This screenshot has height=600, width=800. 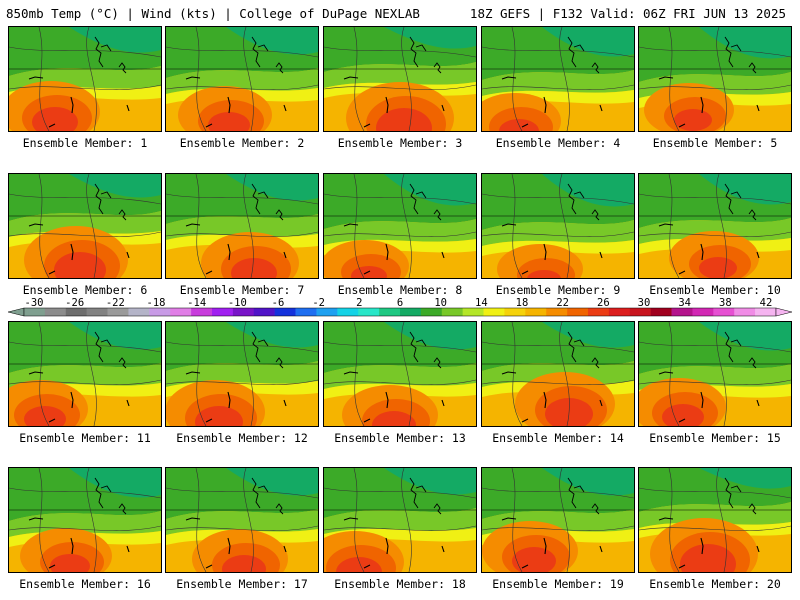 What do you see at coordinates (34, 303) in the screenshot?
I see `colorbar-tick-label: -30` at bounding box center [34, 303].